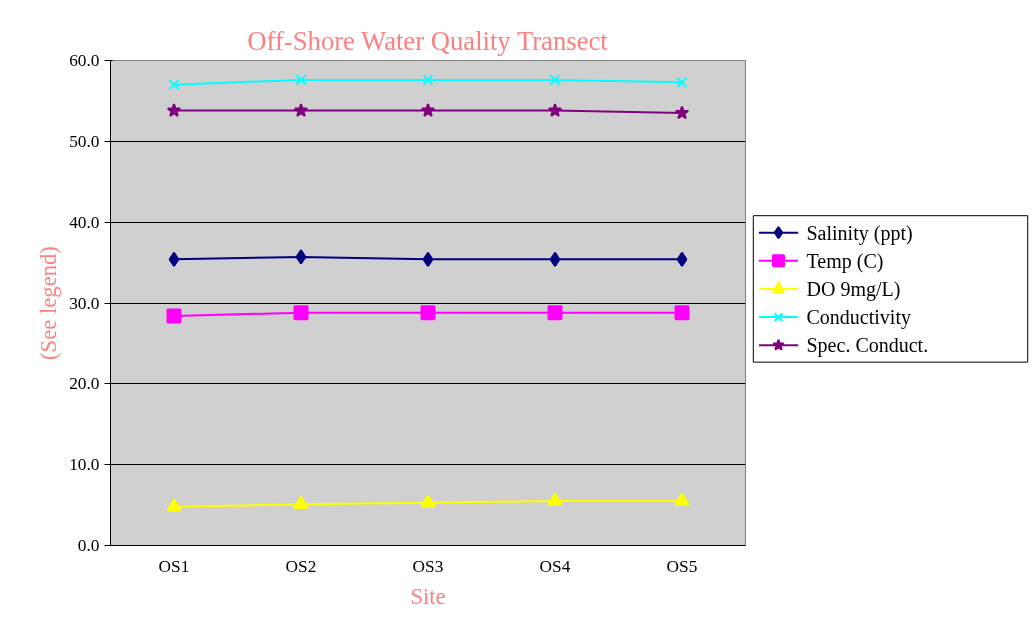 Image resolution: width=1034 pixels, height=627 pixels. Describe the element at coordinates (49, 303) in the screenshot. I see `y-axis-title: (See legend)` at that location.